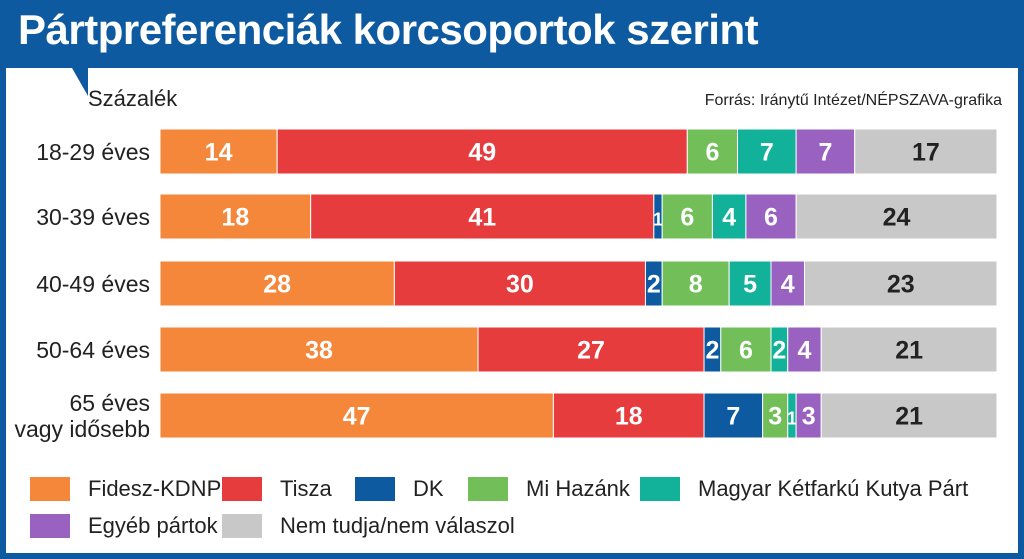 This screenshot has height=559, width=1024. I want to click on legend-label: Magyar Kétfarkú Kutya Párt, so click(833, 488).